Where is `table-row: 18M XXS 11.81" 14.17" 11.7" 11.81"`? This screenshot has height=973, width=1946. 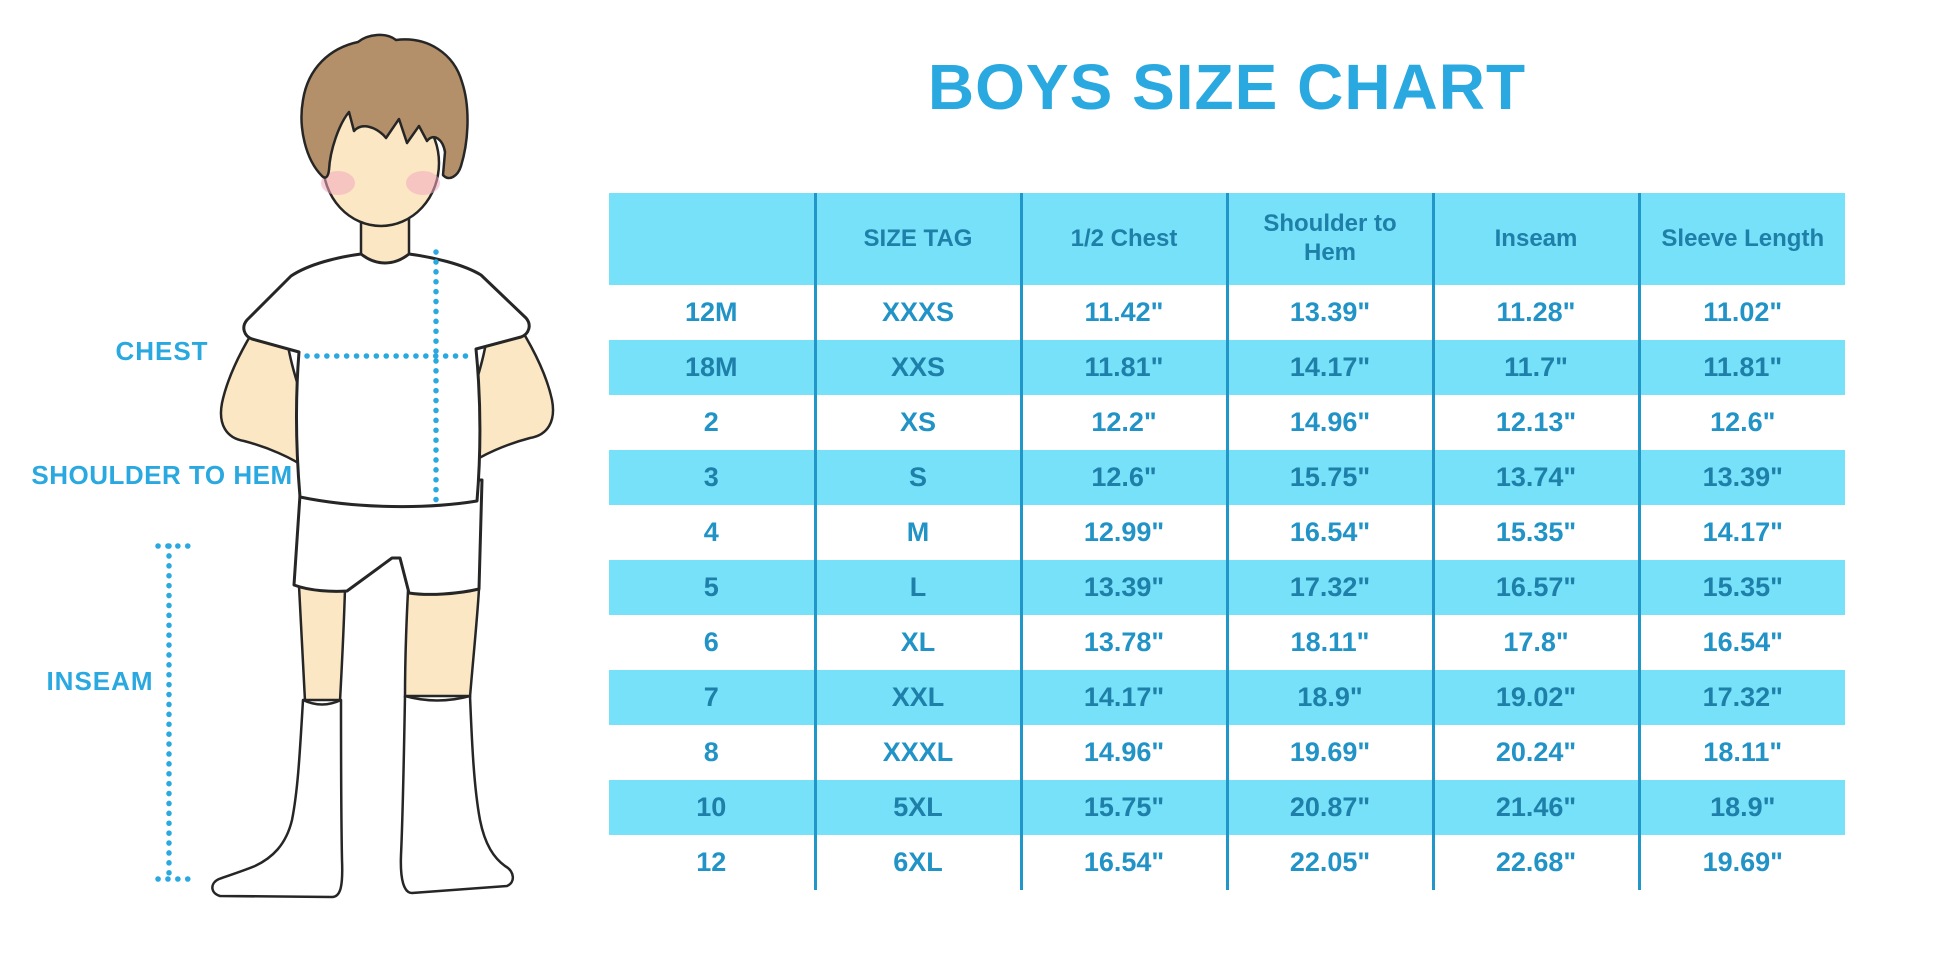
table-row: 18M XXS 11.81" 14.17" 11.7" 11.81" is located at coordinates (1227, 367).